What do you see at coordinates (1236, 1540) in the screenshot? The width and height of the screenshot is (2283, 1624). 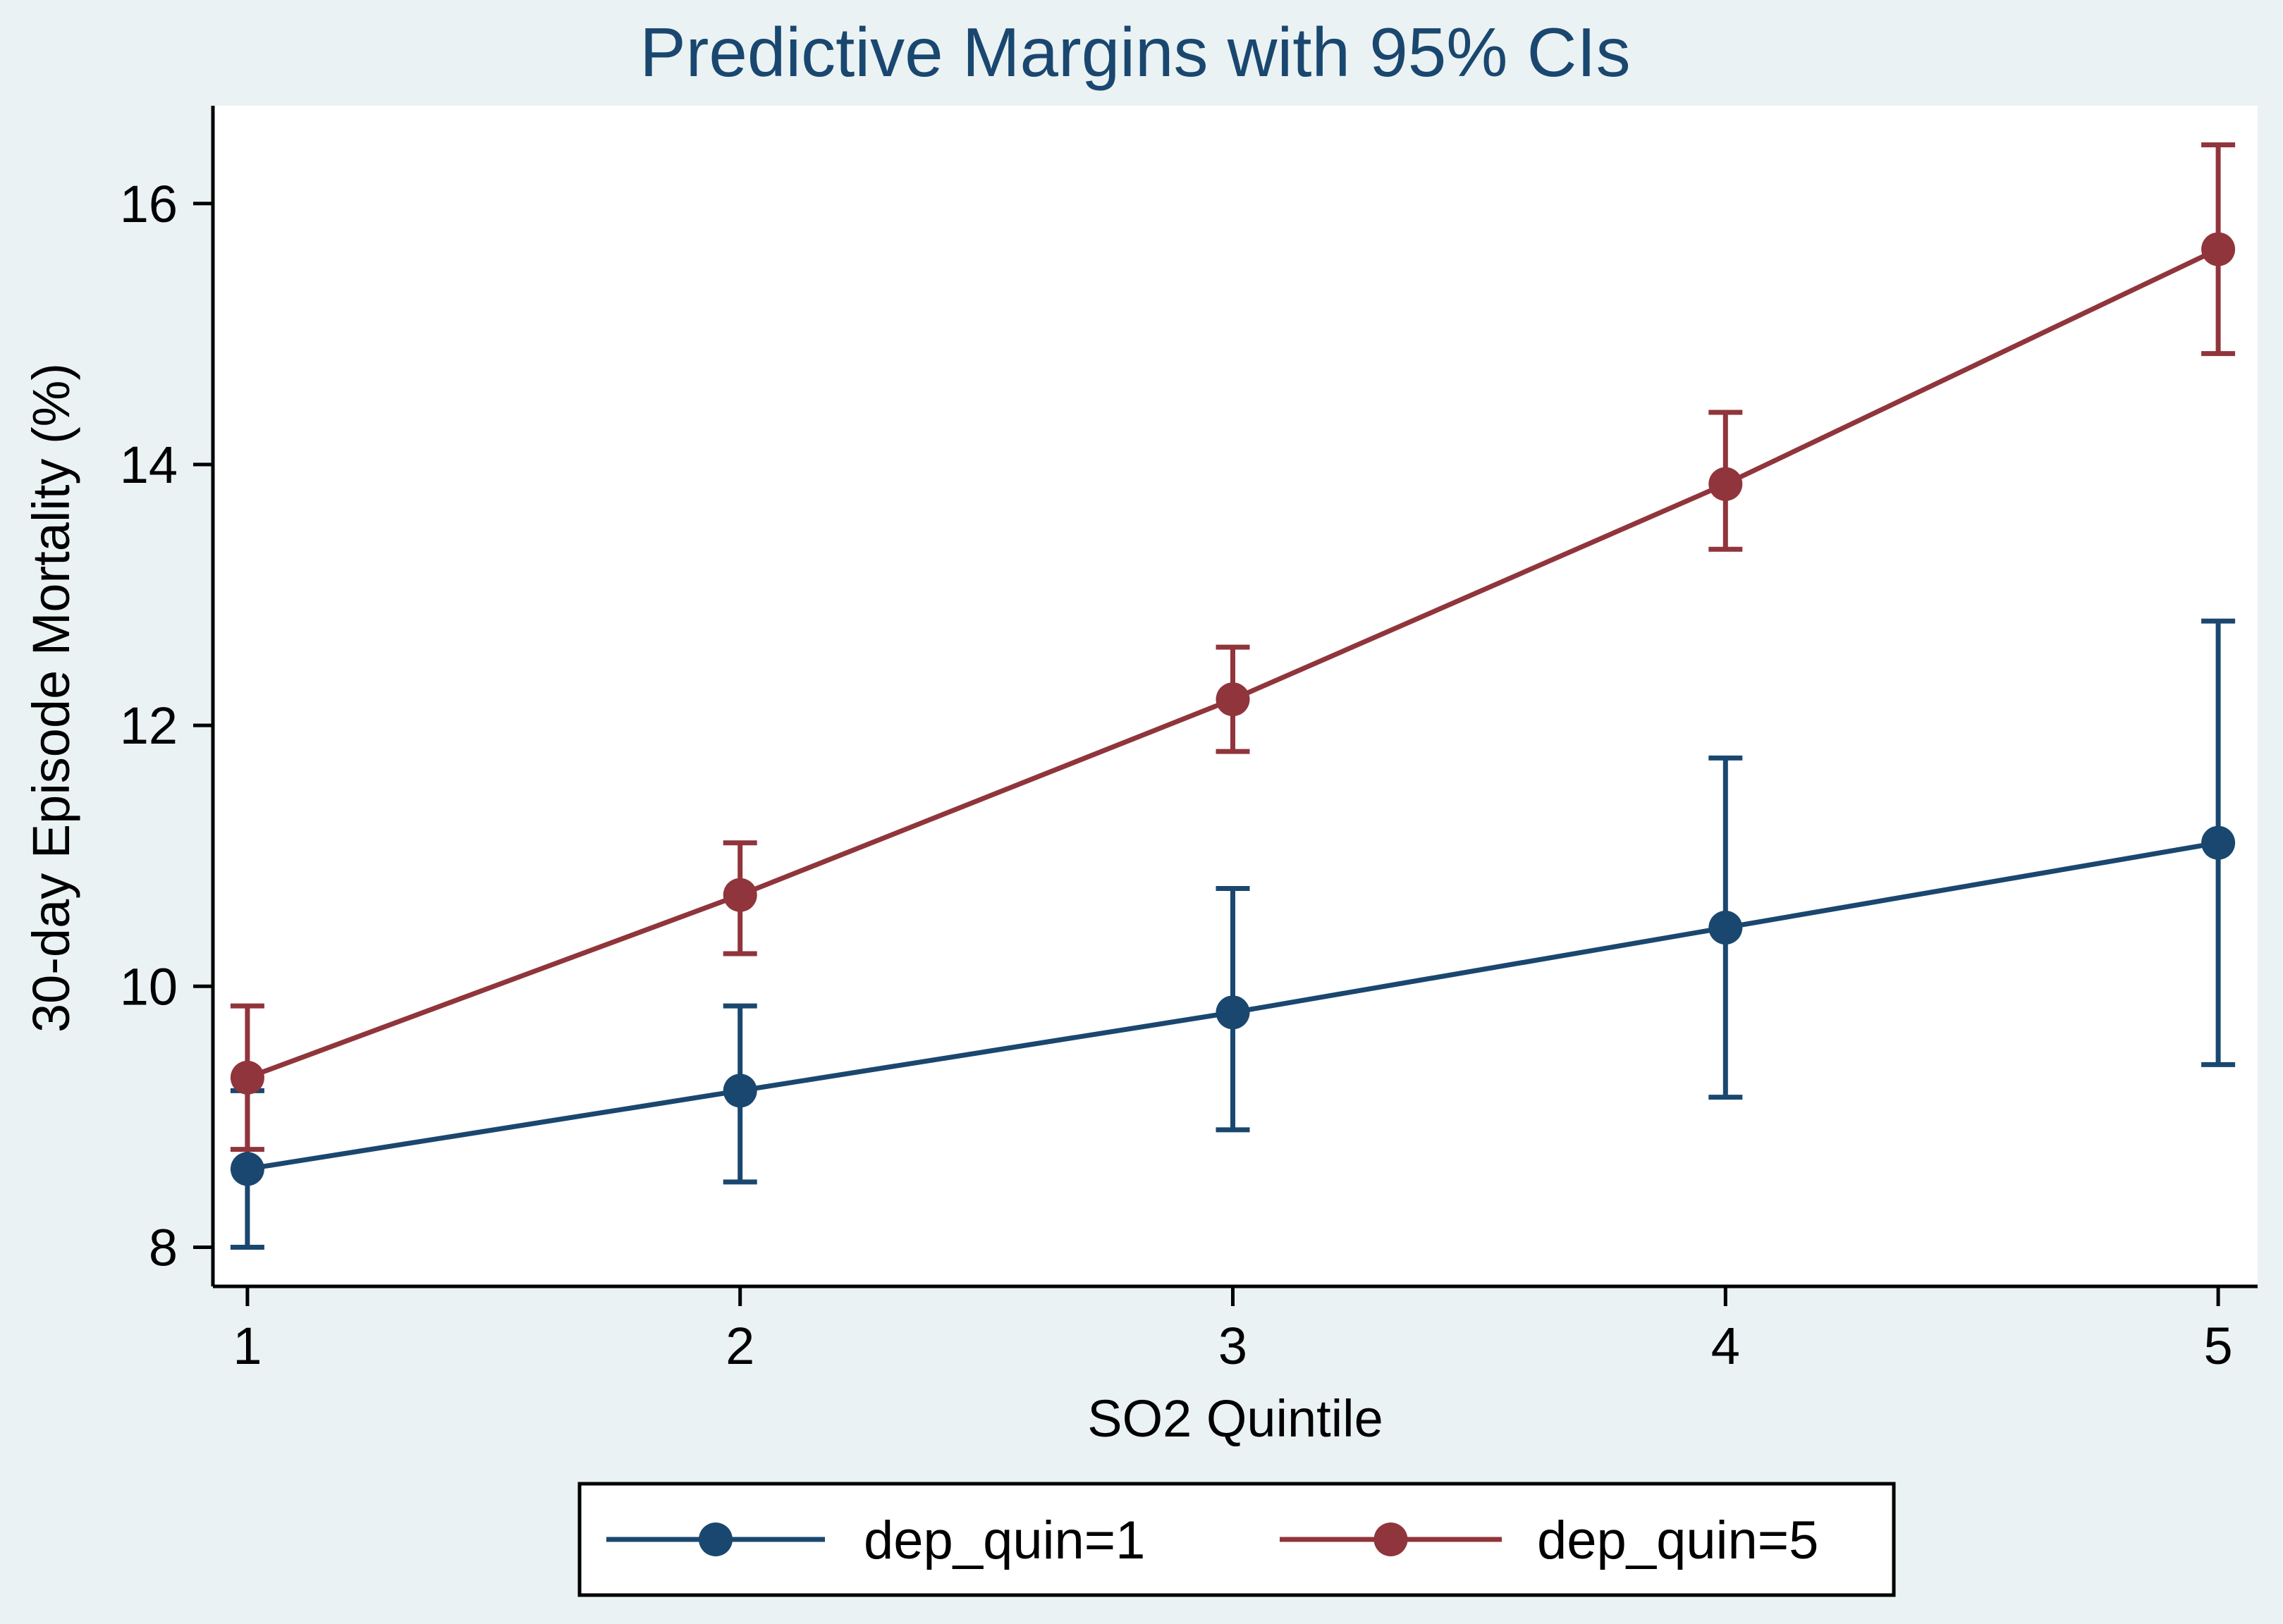 I see `legend: dep_quin=1 dep_quin=5` at bounding box center [1236, 1540].